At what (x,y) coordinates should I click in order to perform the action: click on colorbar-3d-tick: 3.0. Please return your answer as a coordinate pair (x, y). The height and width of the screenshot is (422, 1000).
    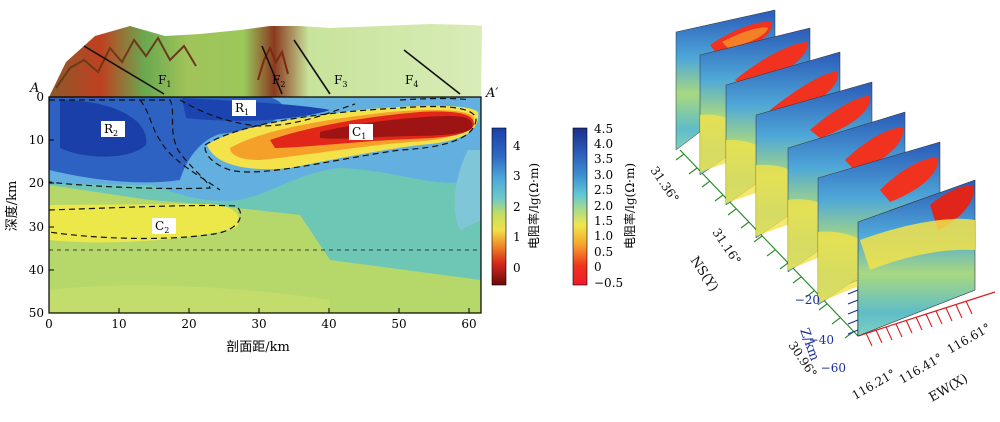
    Looking at the image, I should click on (603, 175).